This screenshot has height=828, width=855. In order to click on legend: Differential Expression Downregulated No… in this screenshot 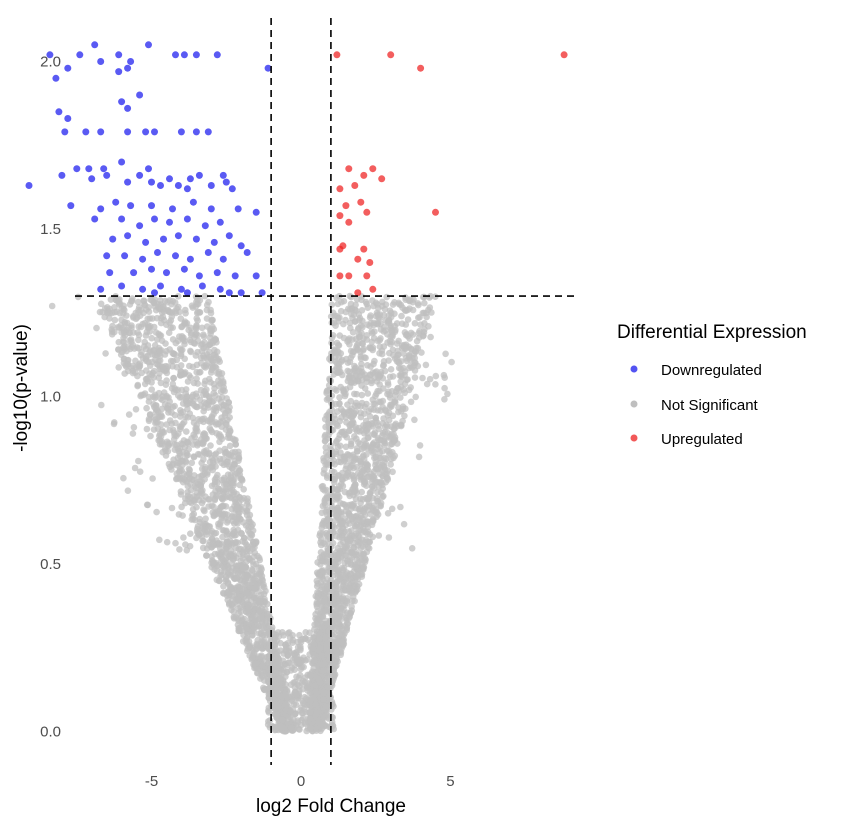, I will do `click(712, 385)`.